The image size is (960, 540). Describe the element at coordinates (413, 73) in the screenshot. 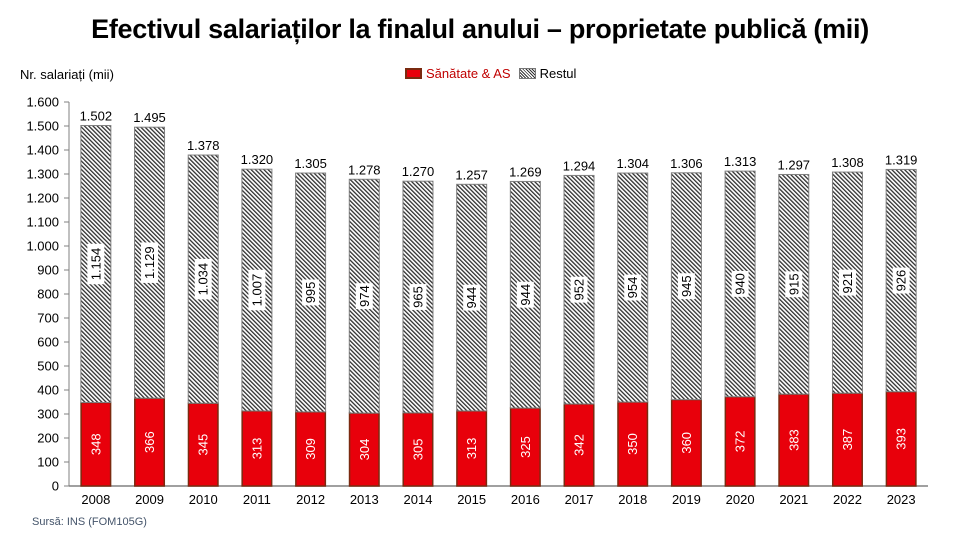

I see `legend-swatch-sanatate` at that location.